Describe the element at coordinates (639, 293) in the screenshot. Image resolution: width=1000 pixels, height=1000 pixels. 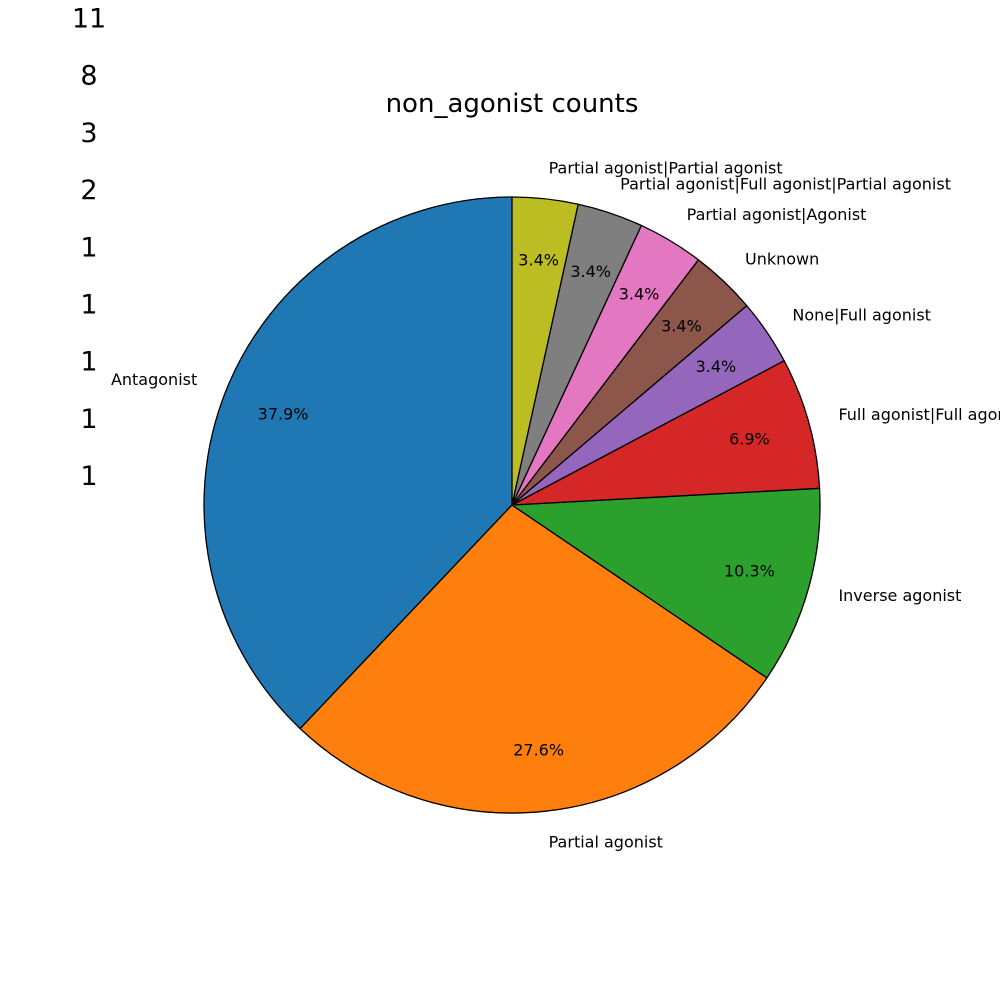
I see `percent-label-partial-agonist-agonist: 3.4%` at that location.